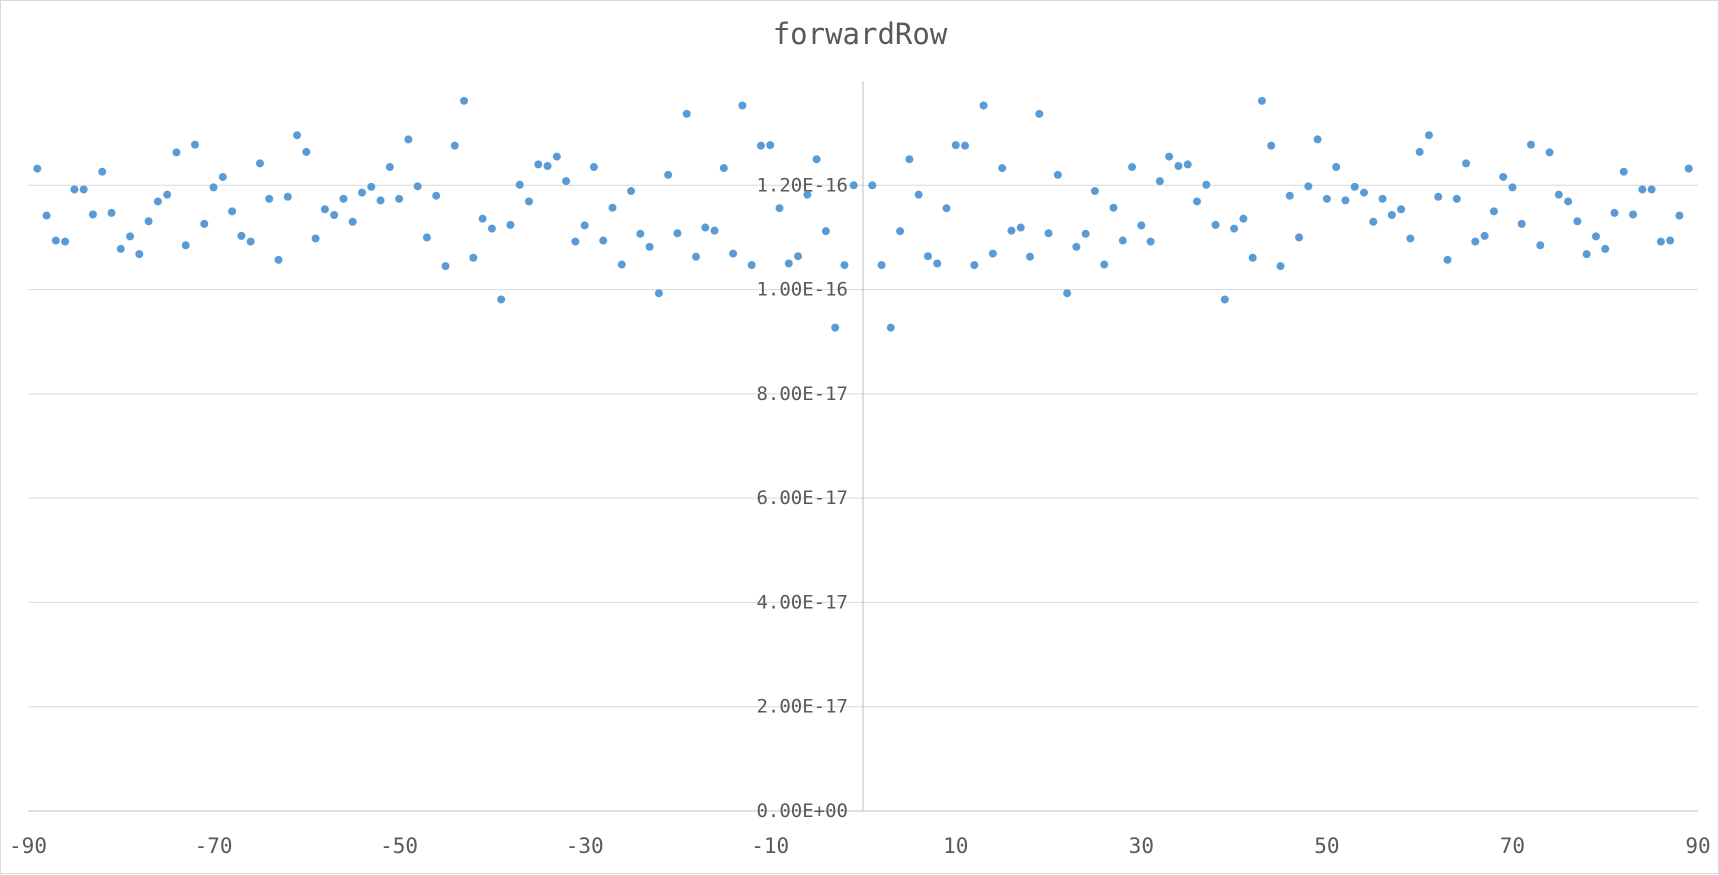 This screenshot has width=1719, height=875. What do you see at coordinates (1512, 846) in the screenshot?
I see `x-tick-label: 70` at bounding box center [1512, 846].